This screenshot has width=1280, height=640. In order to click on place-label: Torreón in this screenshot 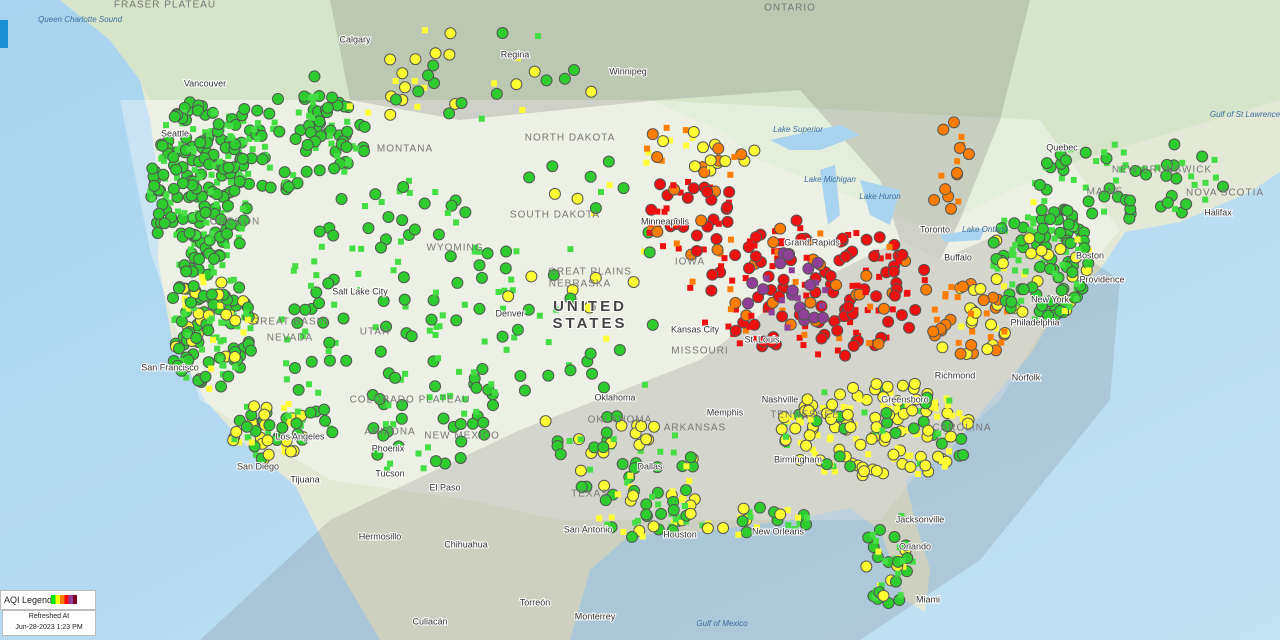, I will do `click(535, 602)`.